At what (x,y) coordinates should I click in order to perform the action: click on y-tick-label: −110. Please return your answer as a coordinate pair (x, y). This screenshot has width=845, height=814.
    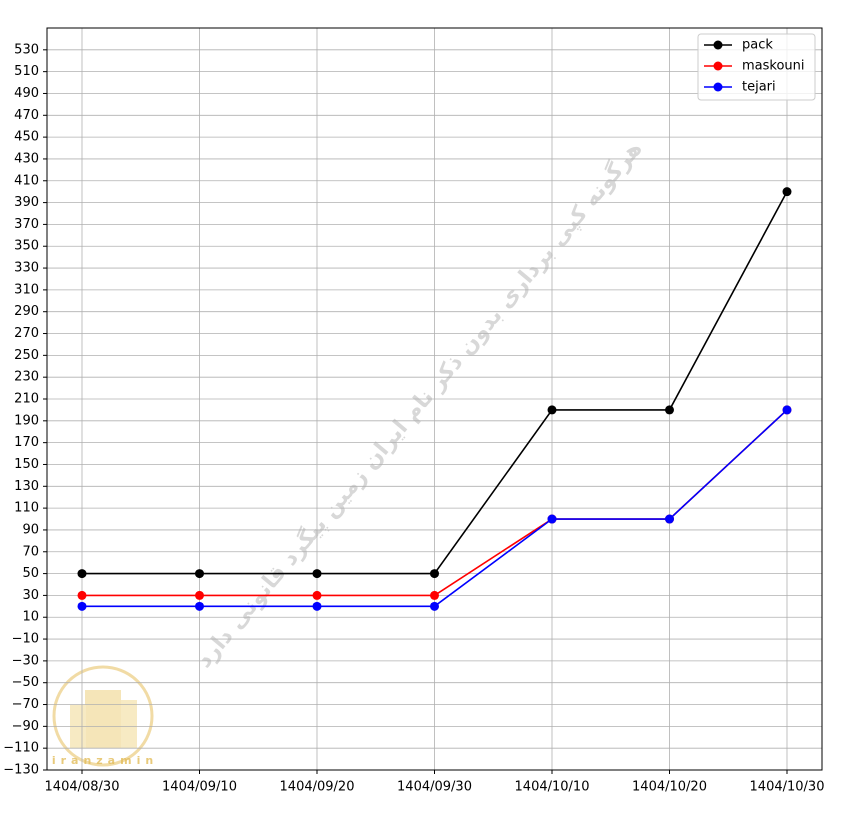
    Looking at the image, I should click on (21, 748).